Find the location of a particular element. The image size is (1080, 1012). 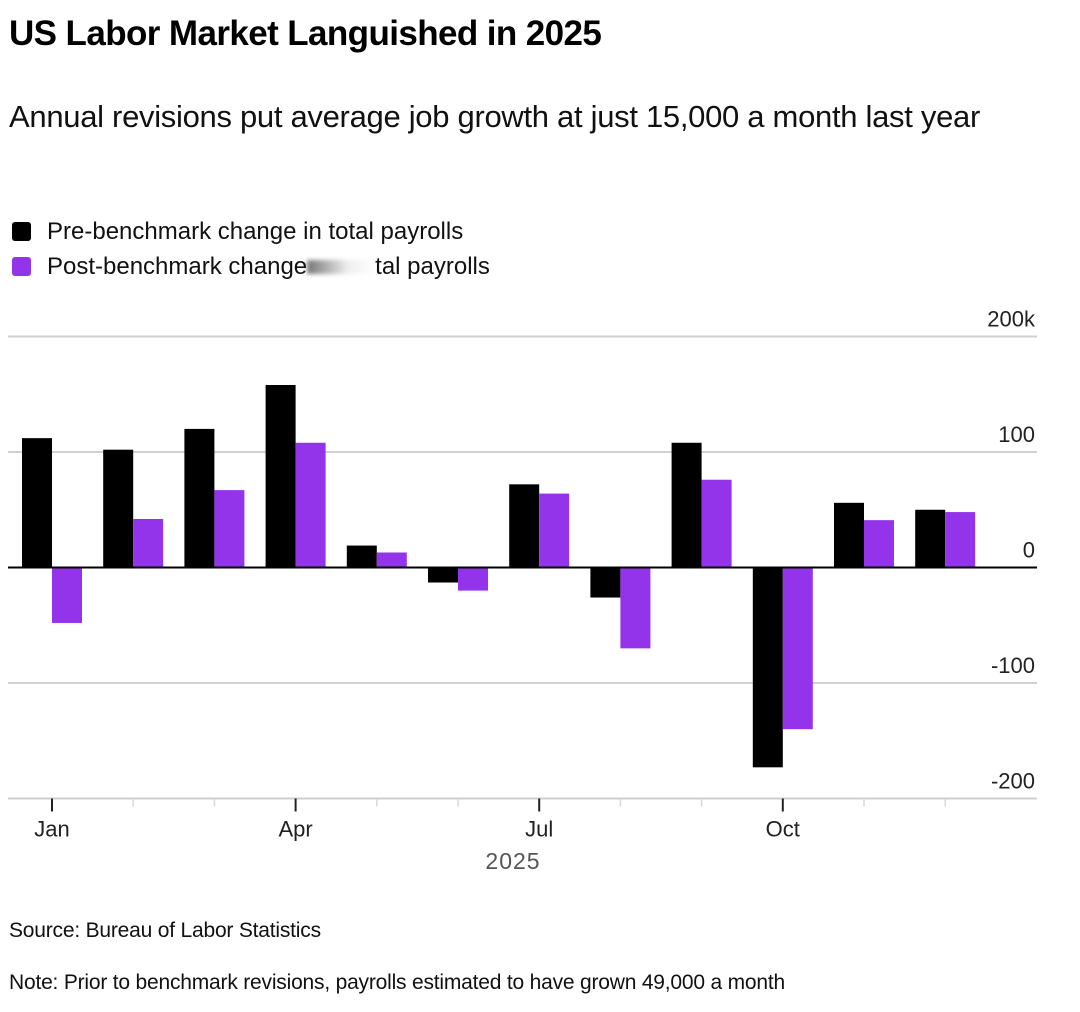

bar-post-may is located at coordinates (391, 560).